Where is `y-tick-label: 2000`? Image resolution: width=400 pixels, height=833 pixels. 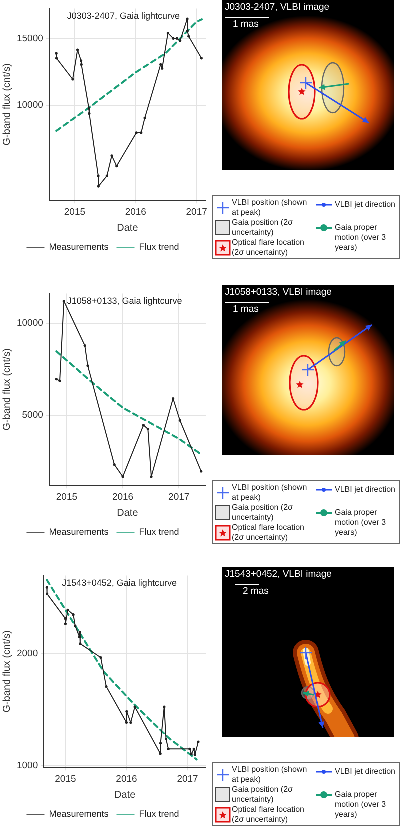
y-tick-label: 2000 is located at coordinates (27, 654).